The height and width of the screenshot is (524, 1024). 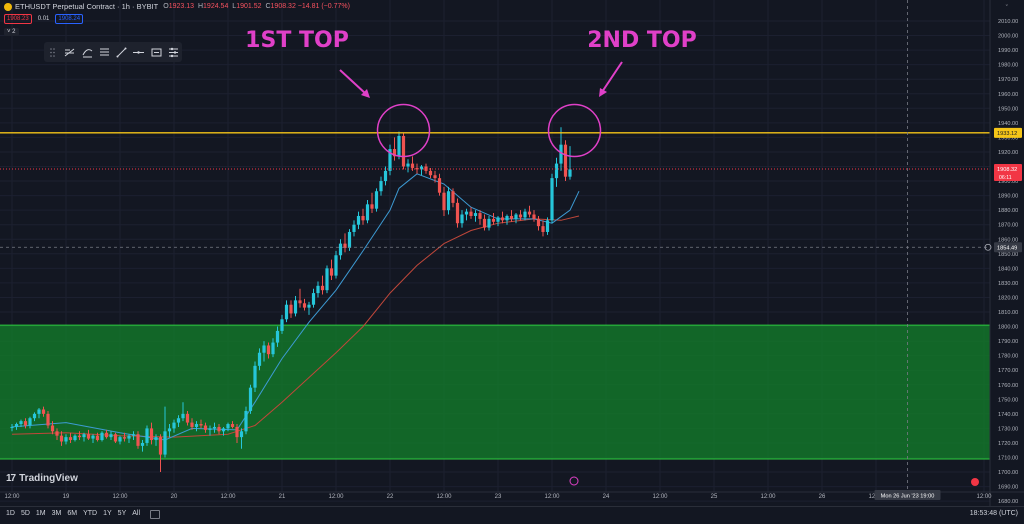 What do you see at coordinates (87, 6) in the screenshot?
I see `symbol-title: ETHUSDT Perpetual Contract · 1h · BYBIT` at bounding box center [87, 6].